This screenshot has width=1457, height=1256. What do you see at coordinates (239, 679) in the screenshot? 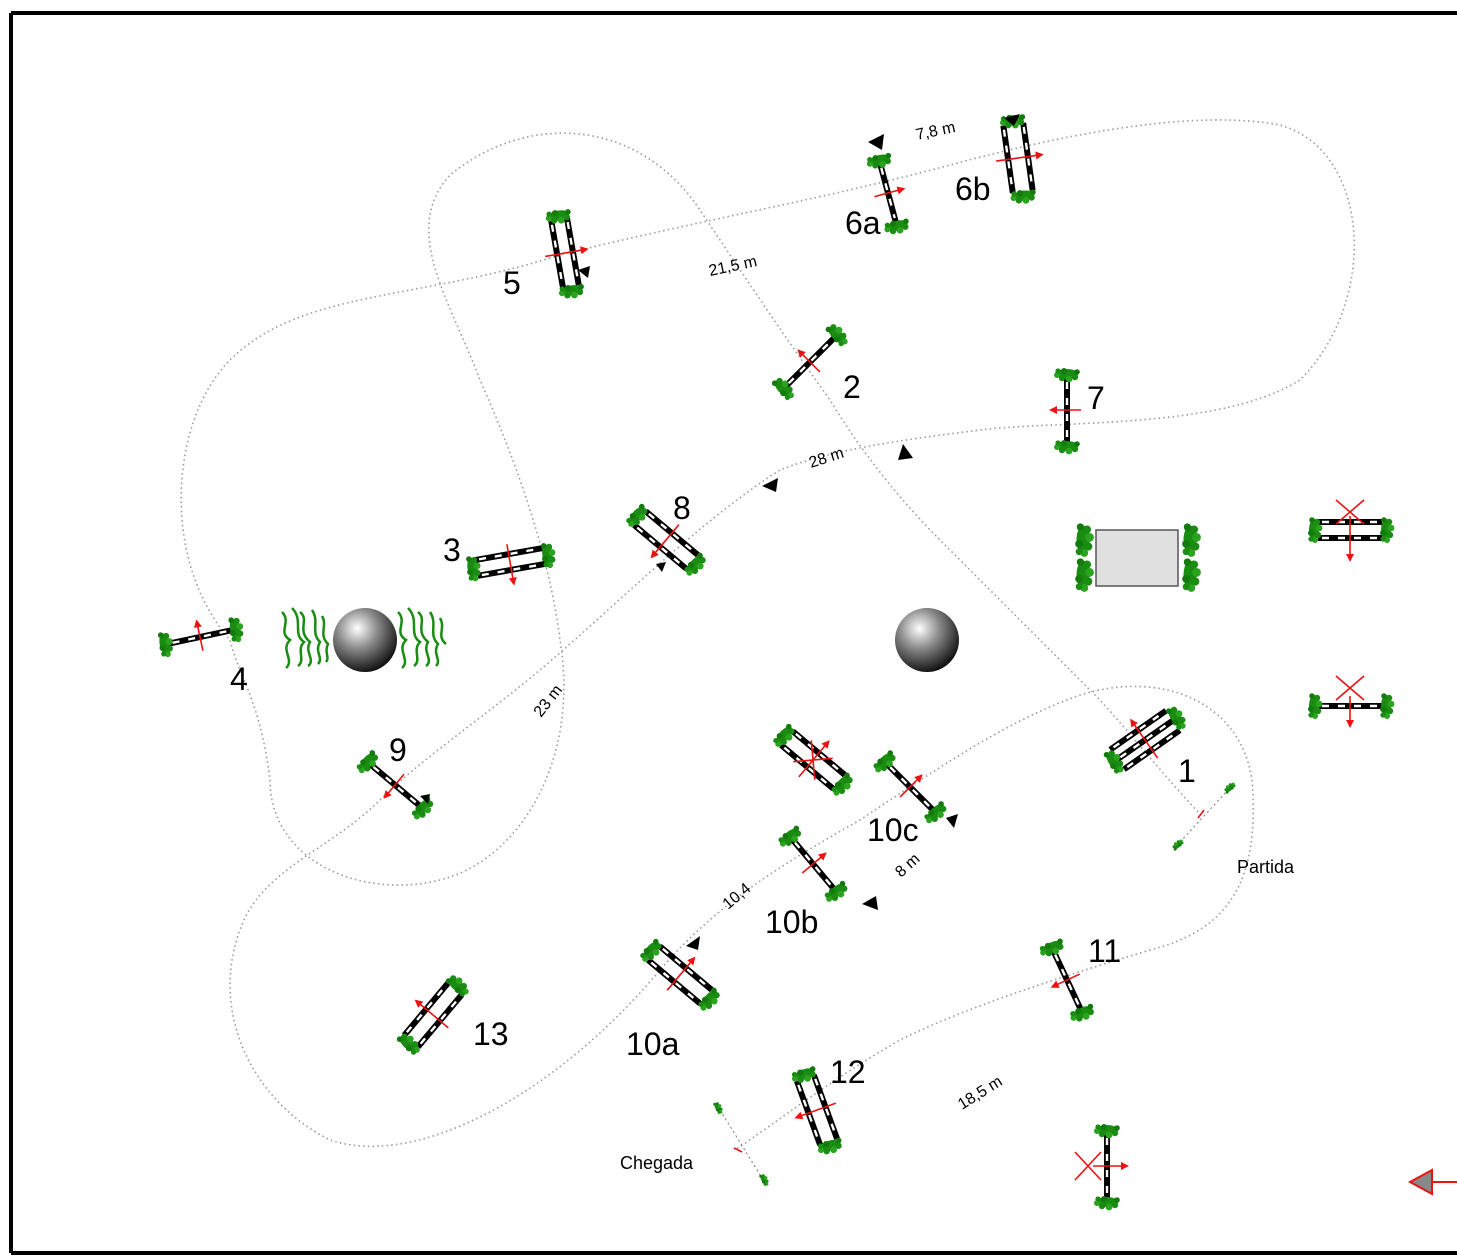
I see `obstacle-label-4: 4` at bounding box center [239, 679].